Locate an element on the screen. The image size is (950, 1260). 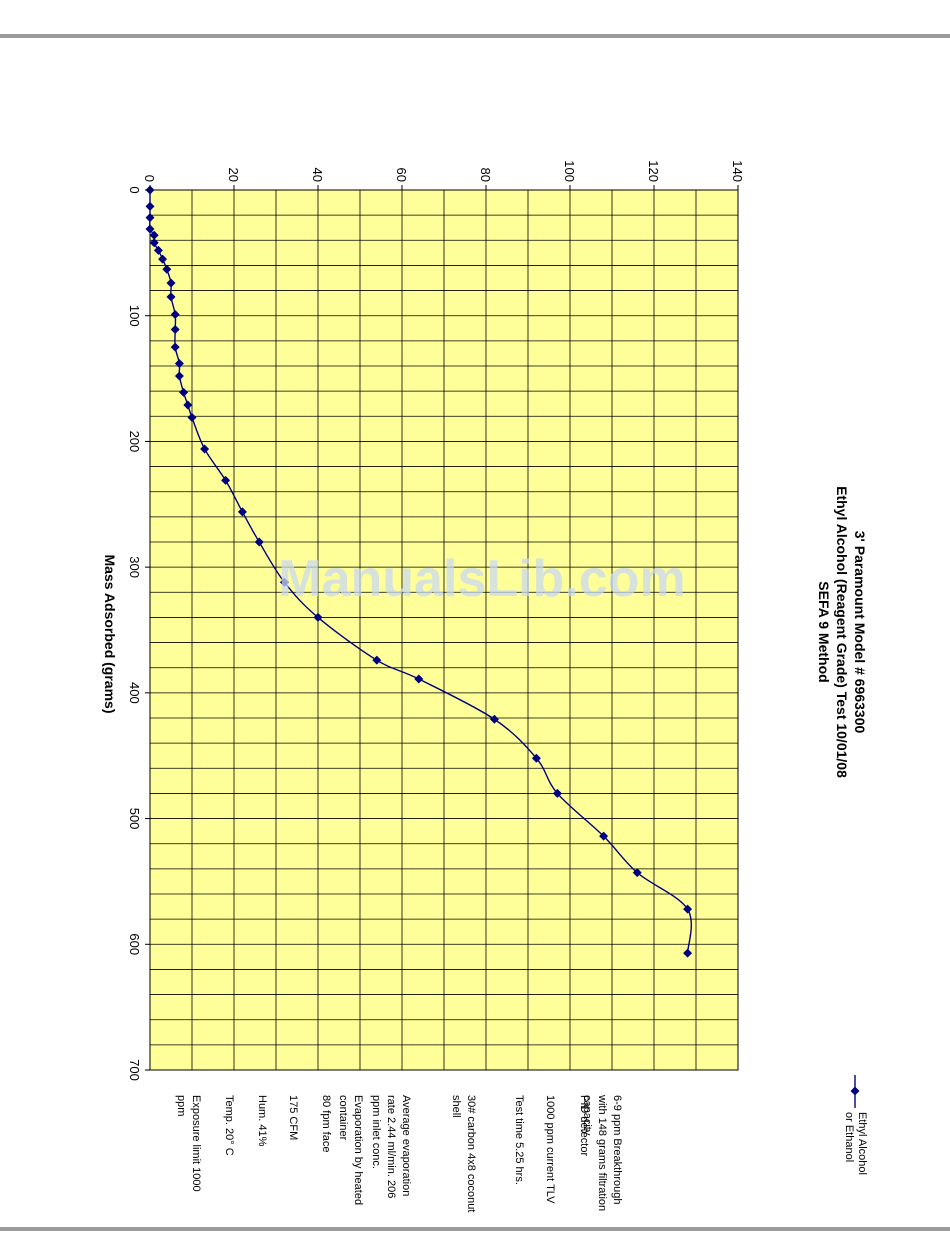
note-line: 80 fpm face is located at coordinates (326, 1123).